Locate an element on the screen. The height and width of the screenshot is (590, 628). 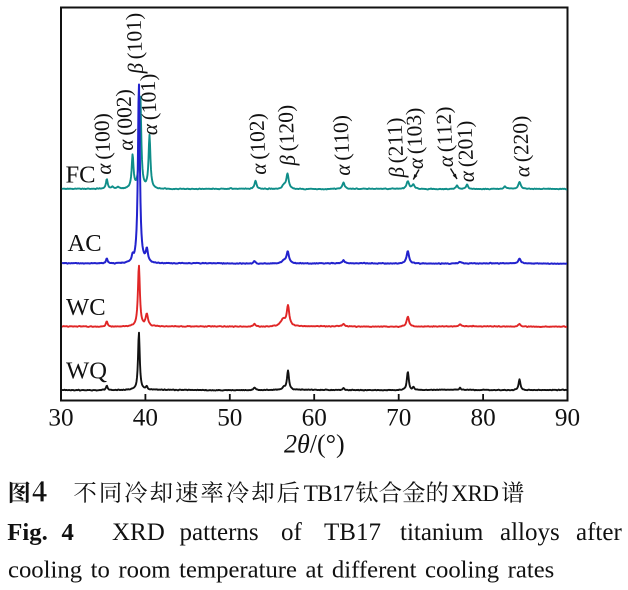
svg-text: β(211) is located at coordinates (395, 148).